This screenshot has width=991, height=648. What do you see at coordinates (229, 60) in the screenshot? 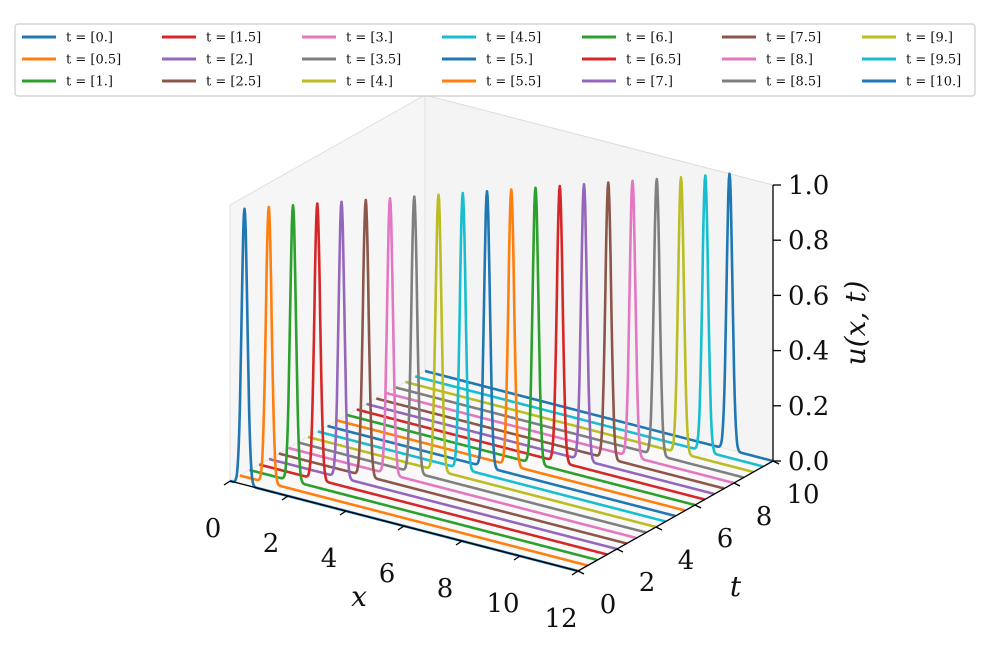
I see `legend-label: t = [2.]` at bounding box center [229, 60].